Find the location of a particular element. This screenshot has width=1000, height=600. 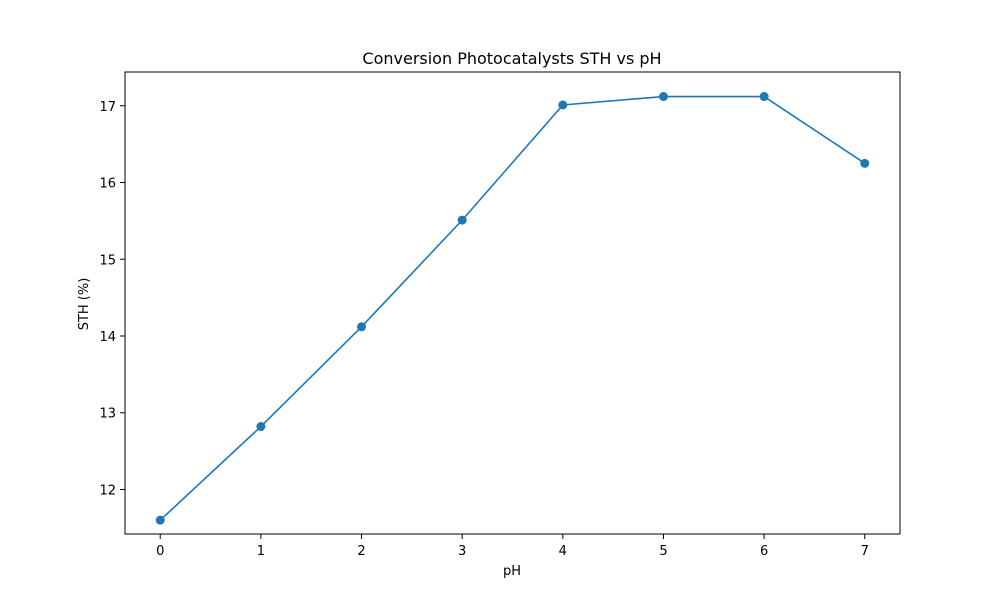

y-axis-label: STH (%) is located at coordinates (84, 304).